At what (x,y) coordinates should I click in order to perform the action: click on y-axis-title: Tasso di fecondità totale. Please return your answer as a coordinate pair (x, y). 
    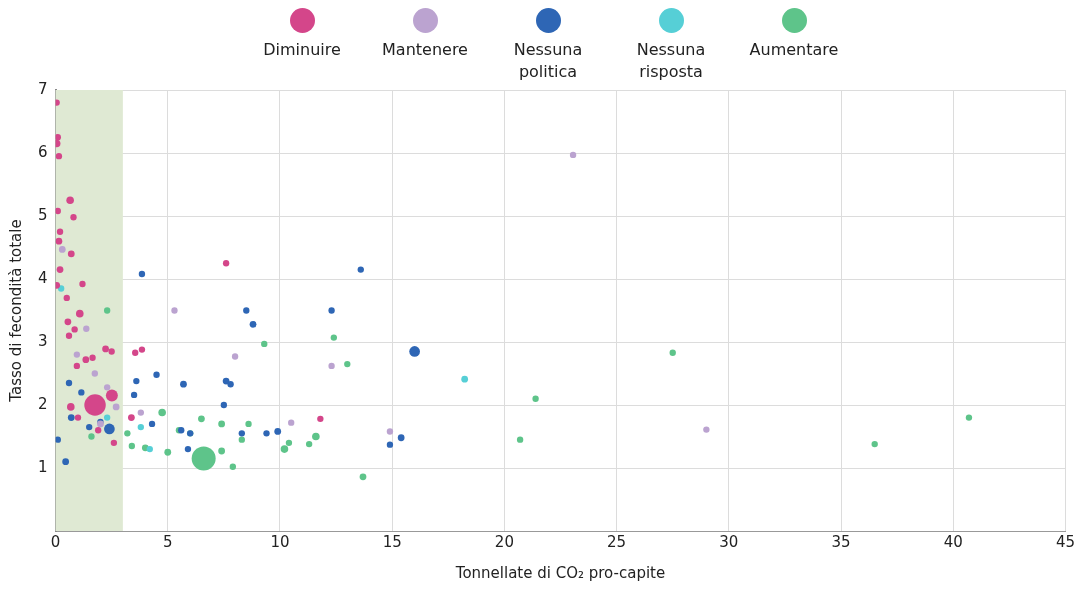
    Looking at the image, I should click on (15, 311).